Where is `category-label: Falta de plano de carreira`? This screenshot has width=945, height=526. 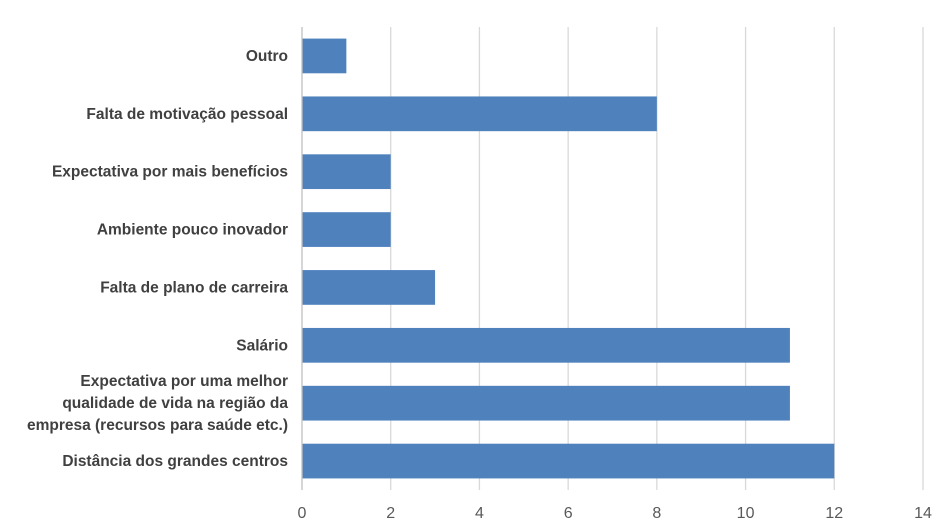 category-label: Falta de plano de carreira is located at coordinates (194, 287).